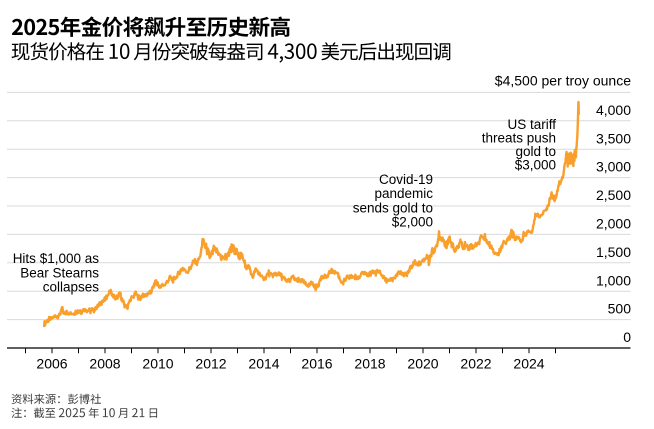 This screenshot has height=429, width=654. Describe the element at coordinates (613, 280) in the screenshot. I see `svg-text: 1,000` at that location.